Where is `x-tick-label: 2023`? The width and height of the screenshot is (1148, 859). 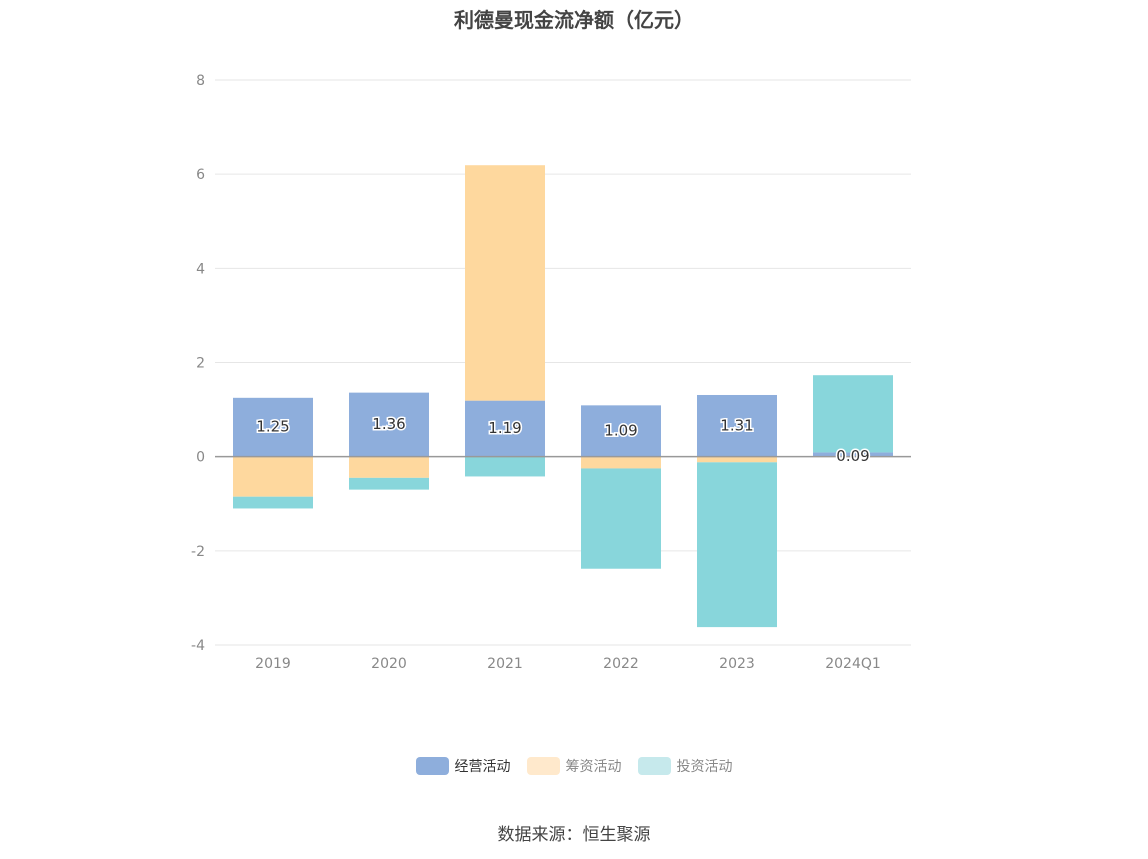
x-tick-label: 2023 is located at coordinates (737, 664).